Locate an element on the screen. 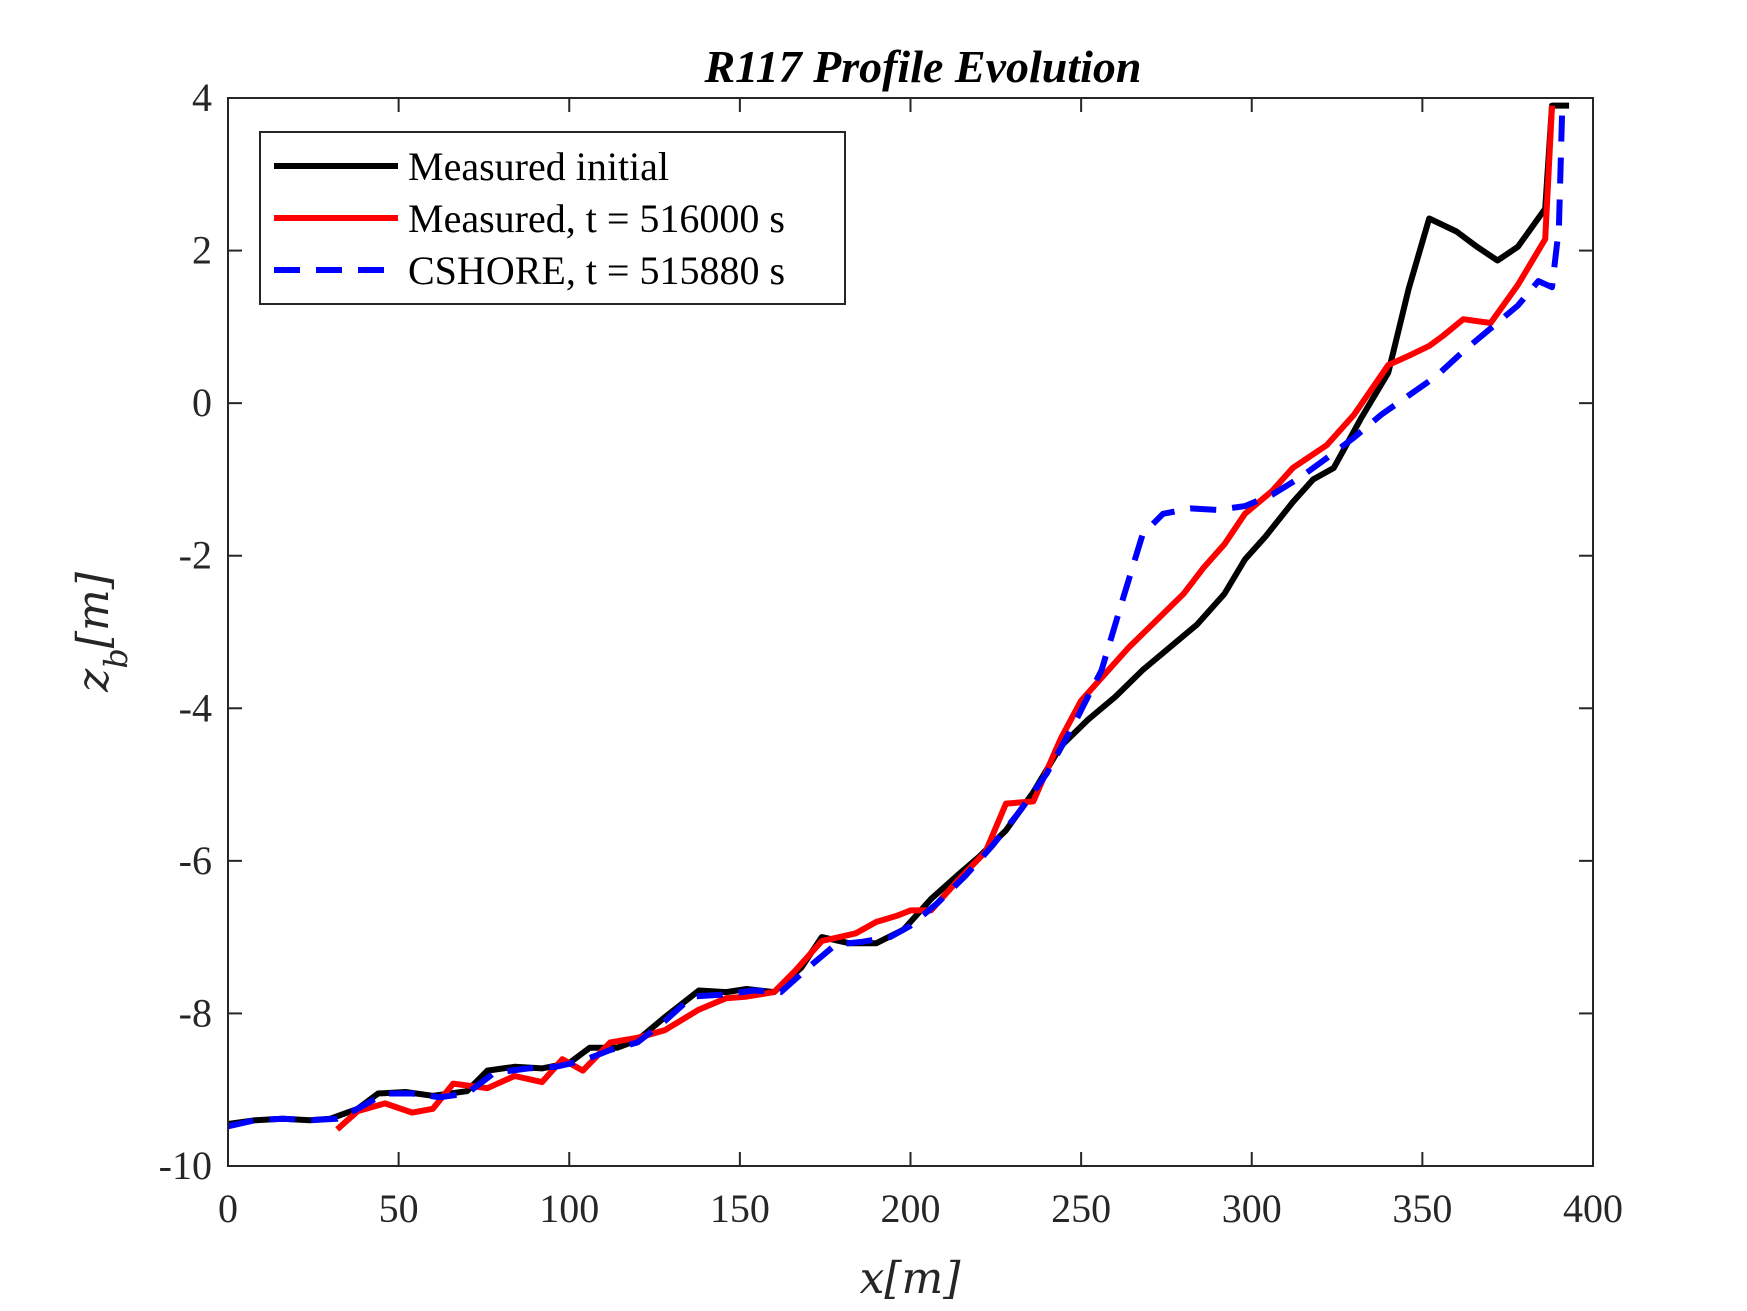 The height and width of the screenshot is (1311, 1747). y-tick-label: 4 is located at coordinates (202, 97).